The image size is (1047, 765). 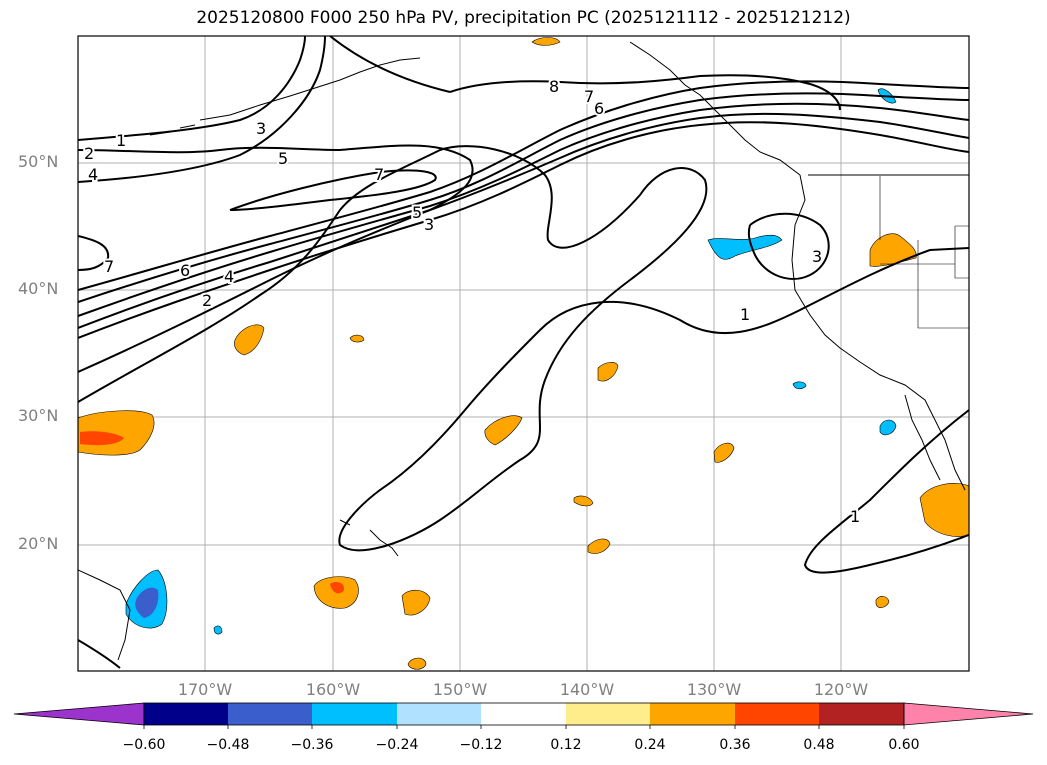 What do you see at coordinates (390, 64) in the screenshot?
I see `contour-8-outer` at bounding box center [390, 64].